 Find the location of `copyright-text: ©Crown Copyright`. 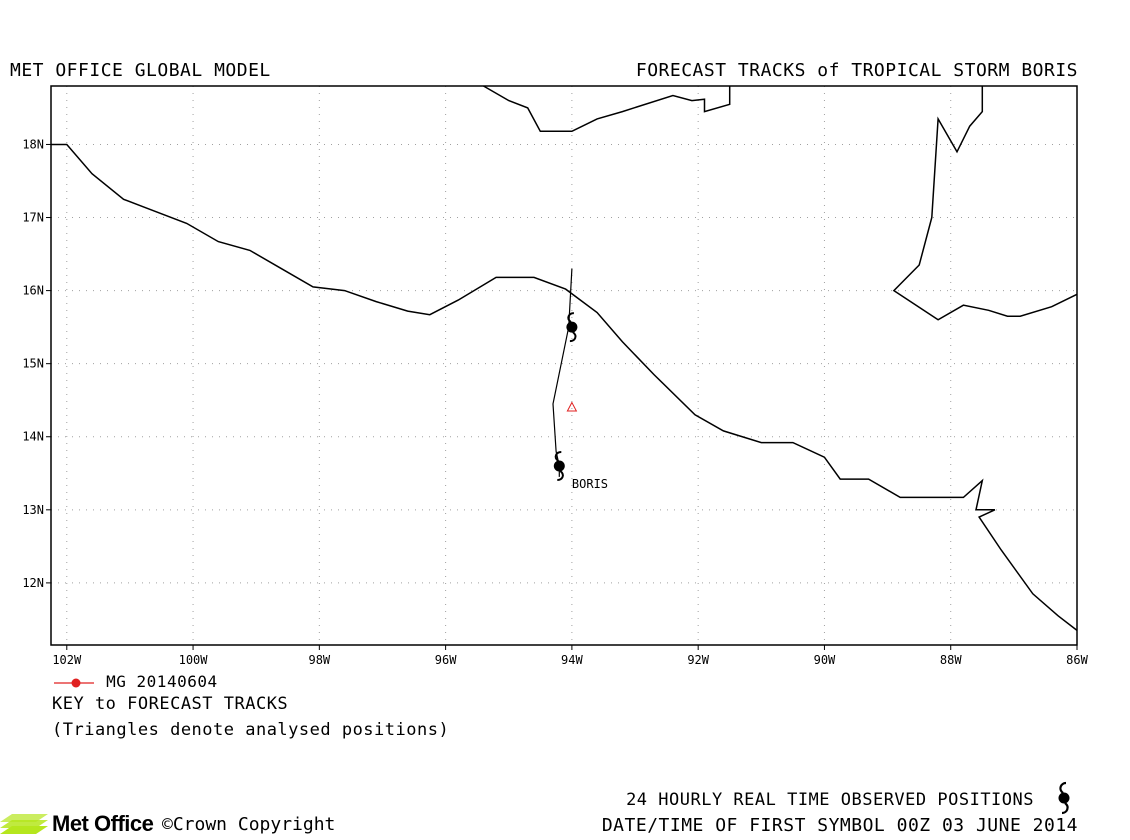

copyright-text: ©Crown Copyright is located at coordinates (249, 824).